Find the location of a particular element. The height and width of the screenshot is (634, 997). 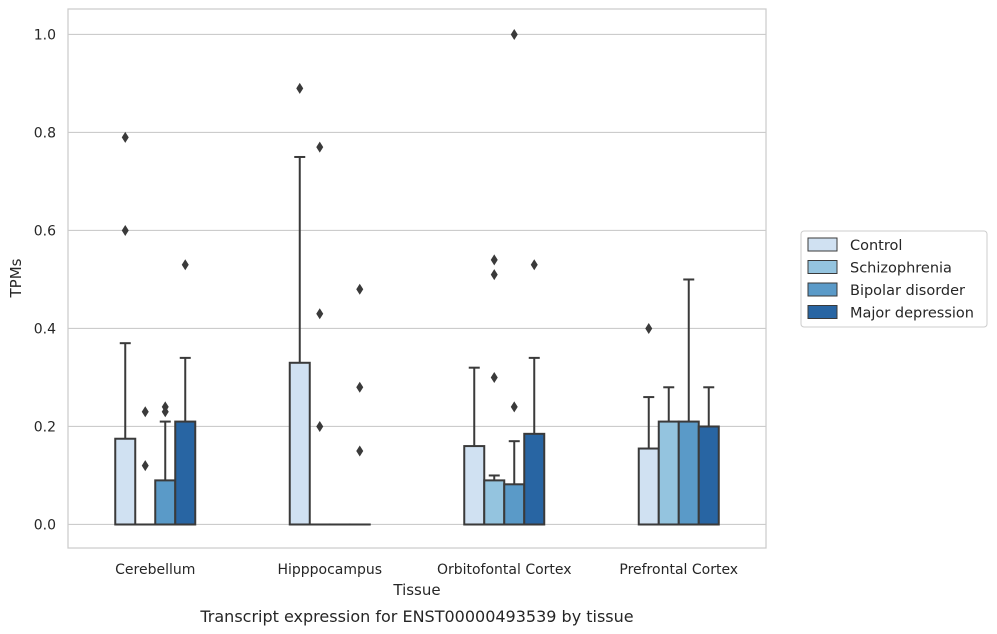

x-tick-label: Hipppocampus is located at coordinates (329, 570).